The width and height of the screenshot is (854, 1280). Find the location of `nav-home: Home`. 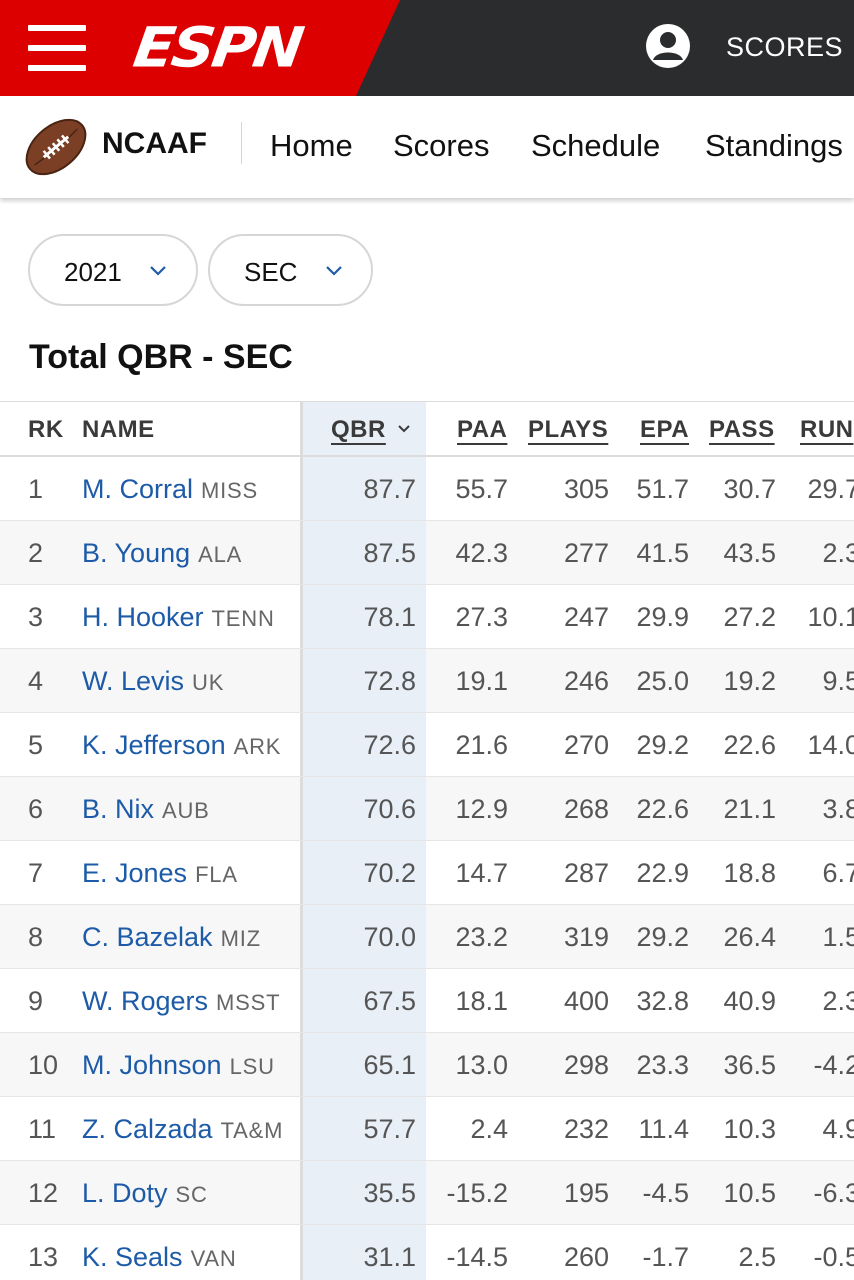

nav-home: Home is located at coordinates (311, 145).